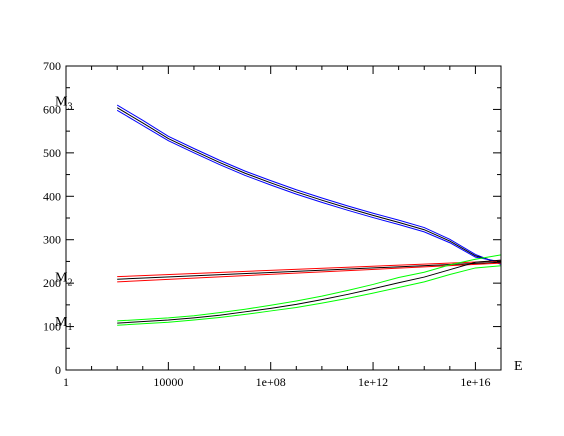 The width and height of the screenshot is (564, 436). I want to click on y-tick-label: 100, so click(52, 327).